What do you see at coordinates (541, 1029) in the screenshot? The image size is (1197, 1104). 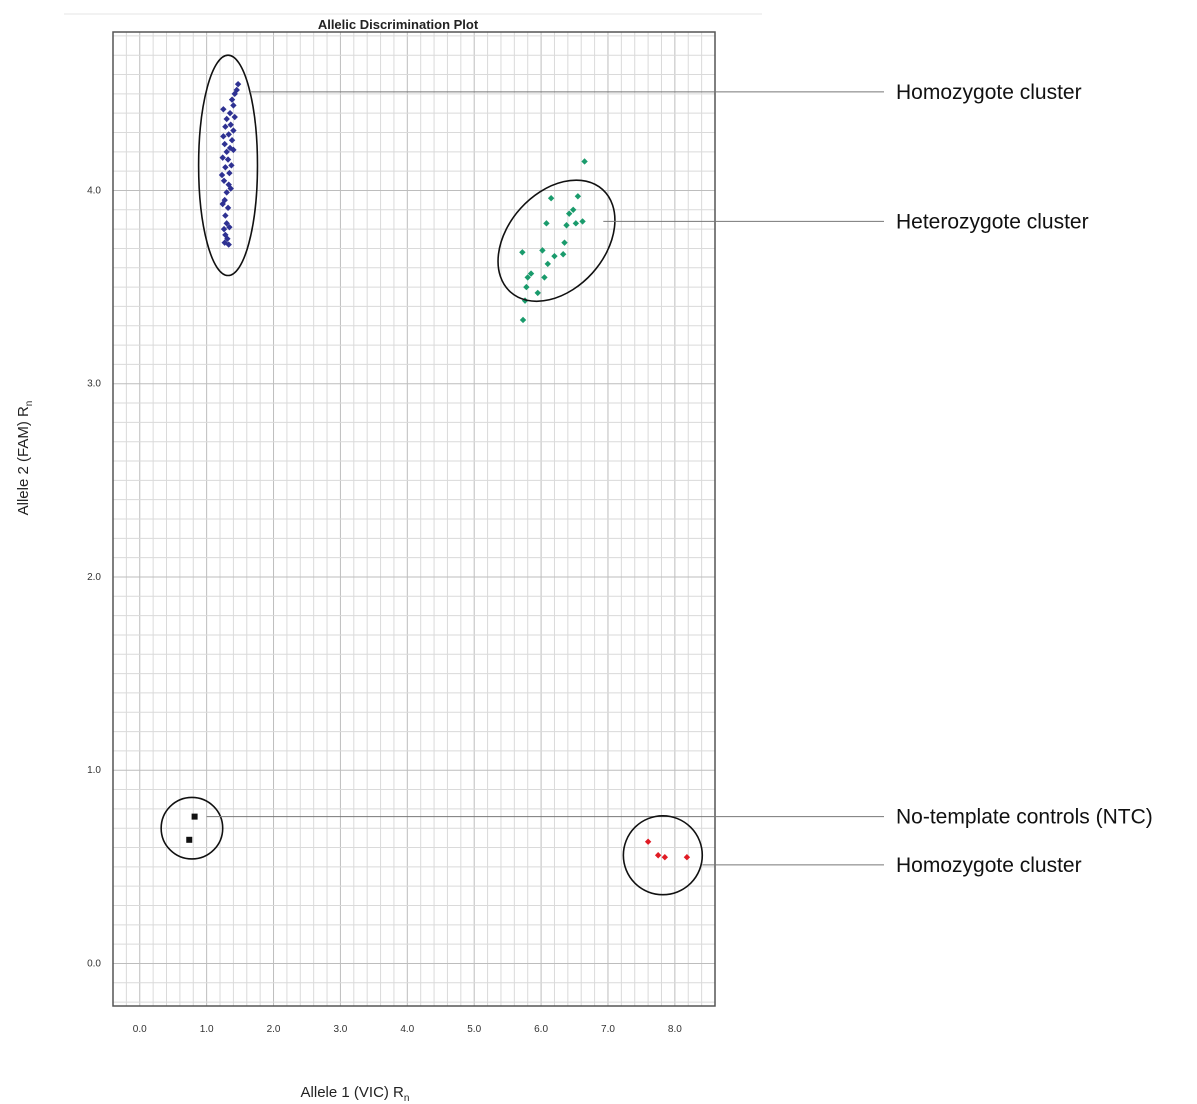 I see `x-tick-label: 6.0` at bounding box center [541, 1029].